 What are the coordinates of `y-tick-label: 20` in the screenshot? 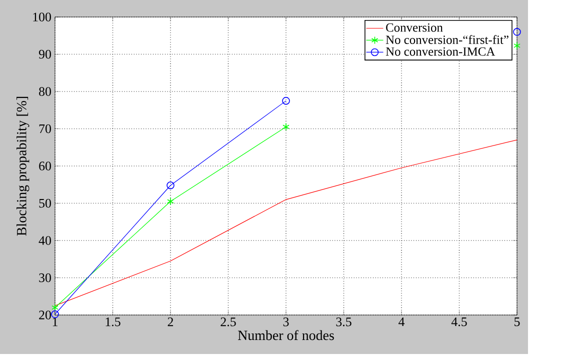 It's located at (45, 315).